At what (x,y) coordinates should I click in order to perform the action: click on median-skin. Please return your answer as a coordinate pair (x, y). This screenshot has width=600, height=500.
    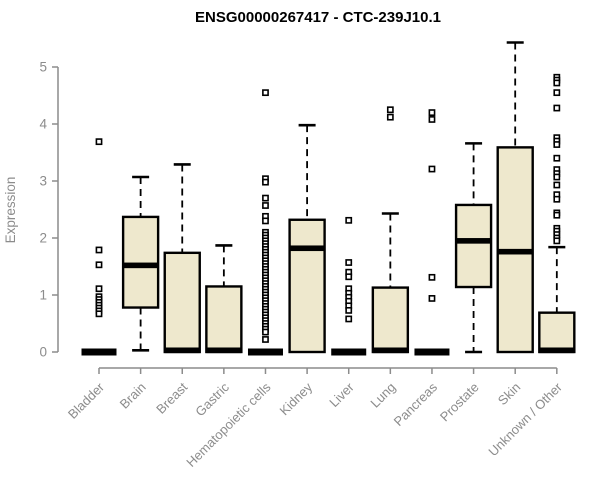
    Looking at the image, I should click on (515, 251).